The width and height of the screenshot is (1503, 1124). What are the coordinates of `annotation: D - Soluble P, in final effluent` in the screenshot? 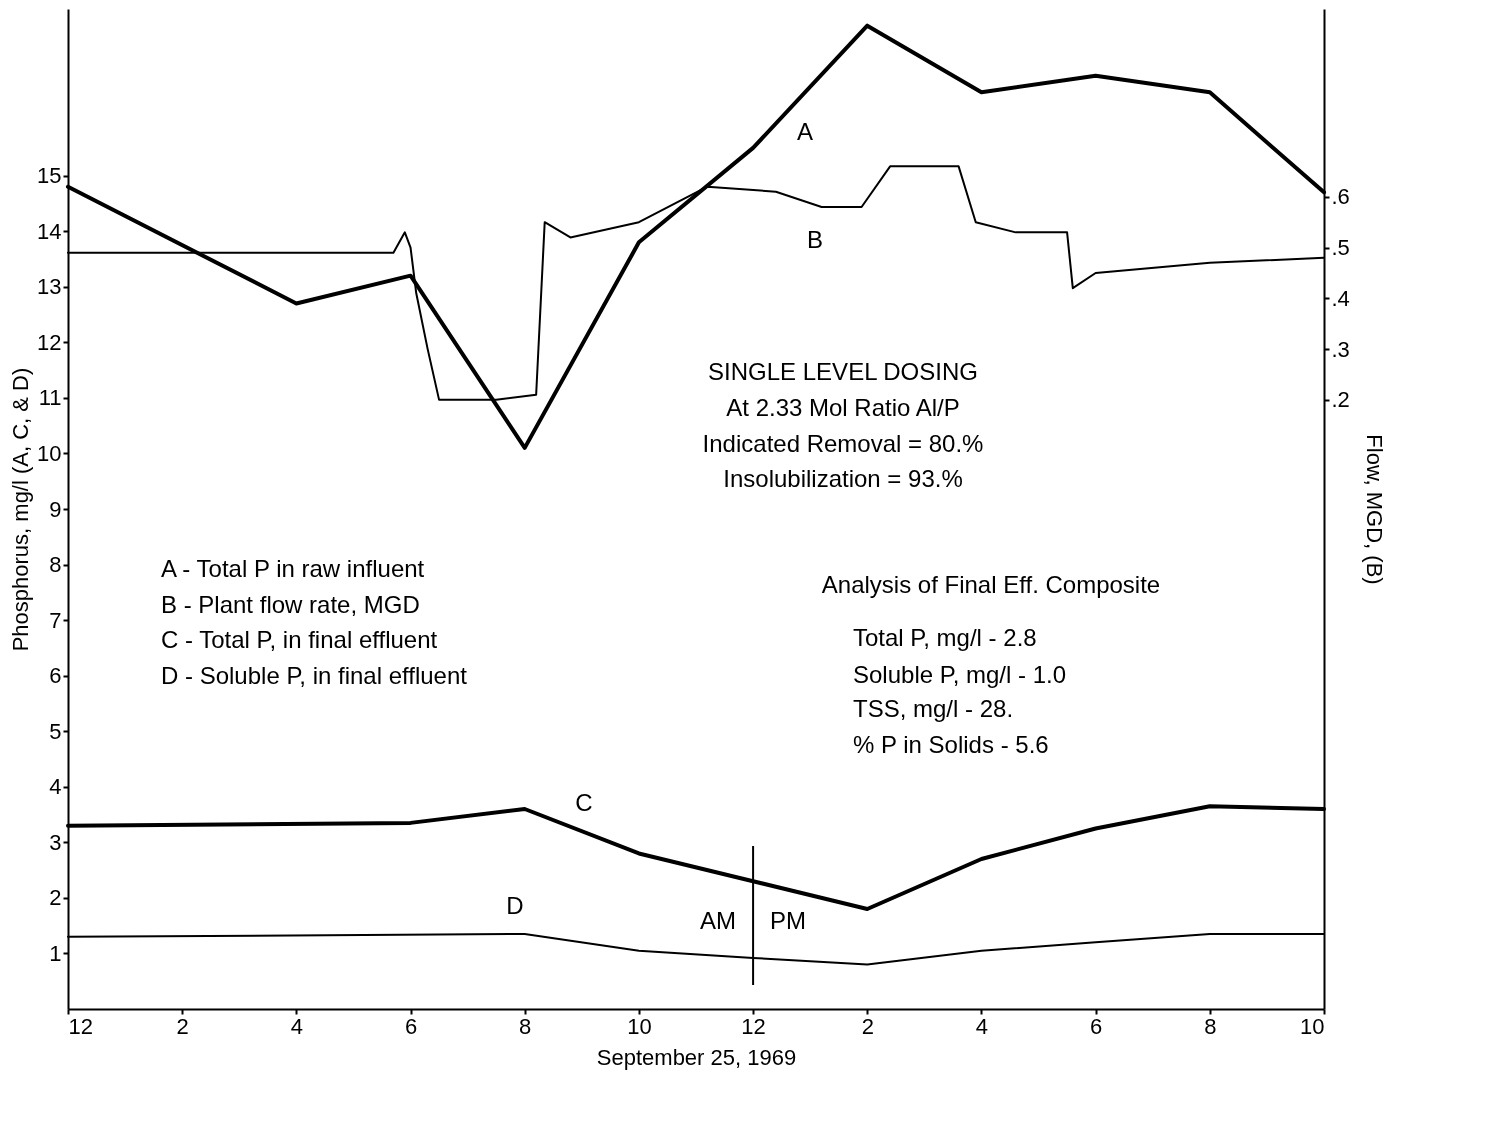 It's located at (314, 675).